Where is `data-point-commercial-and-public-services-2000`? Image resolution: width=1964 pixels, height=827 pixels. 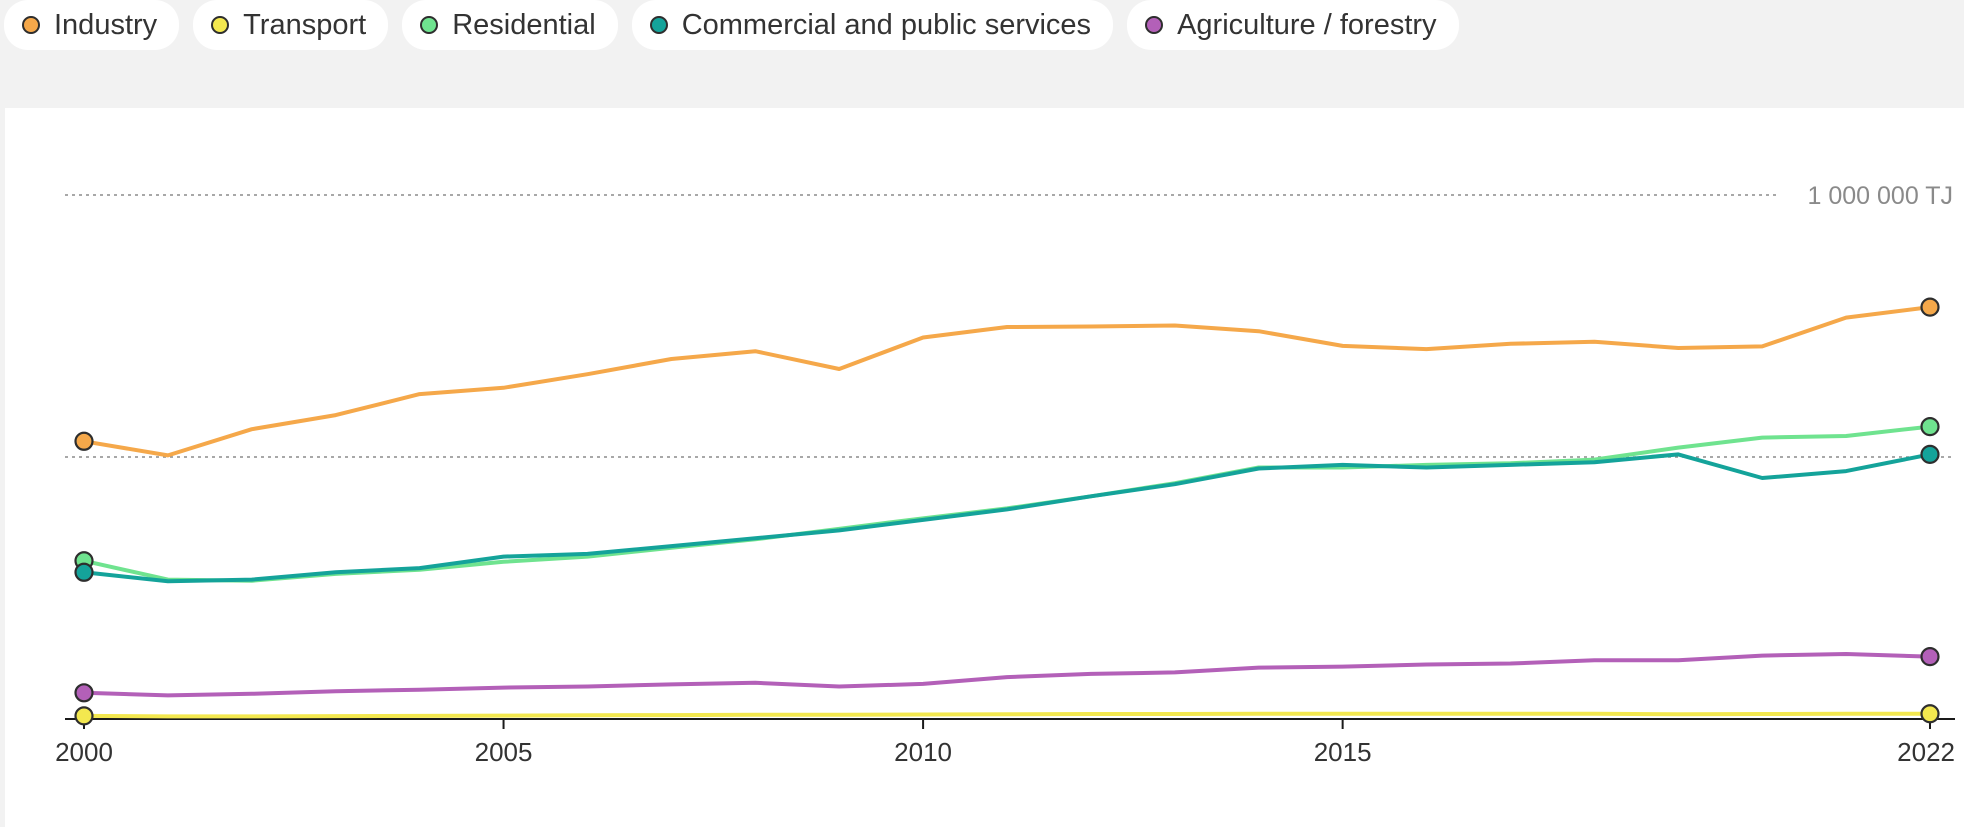 data-point-commercial-and-public-services-2000 is located at coordinates (84, 572).